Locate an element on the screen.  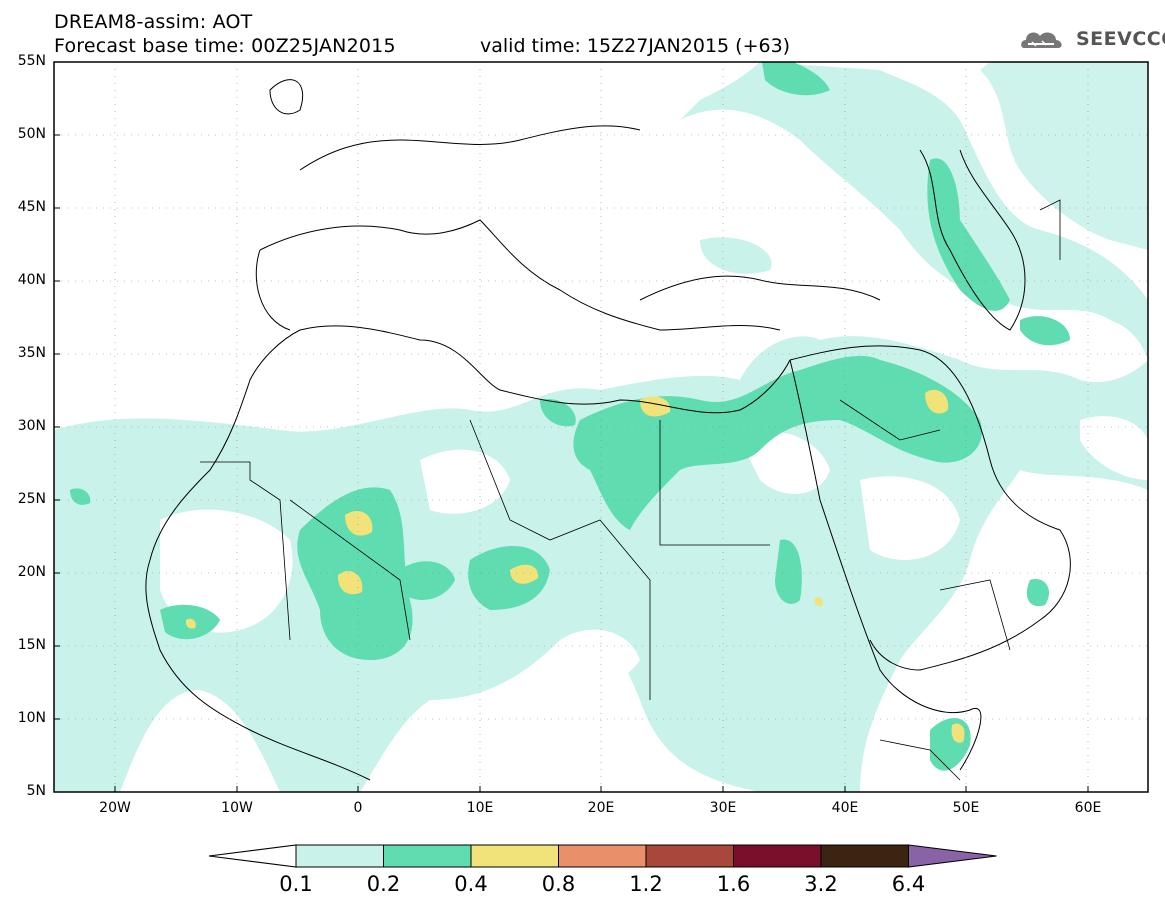
colorbar is located at coordinates (602, 856).